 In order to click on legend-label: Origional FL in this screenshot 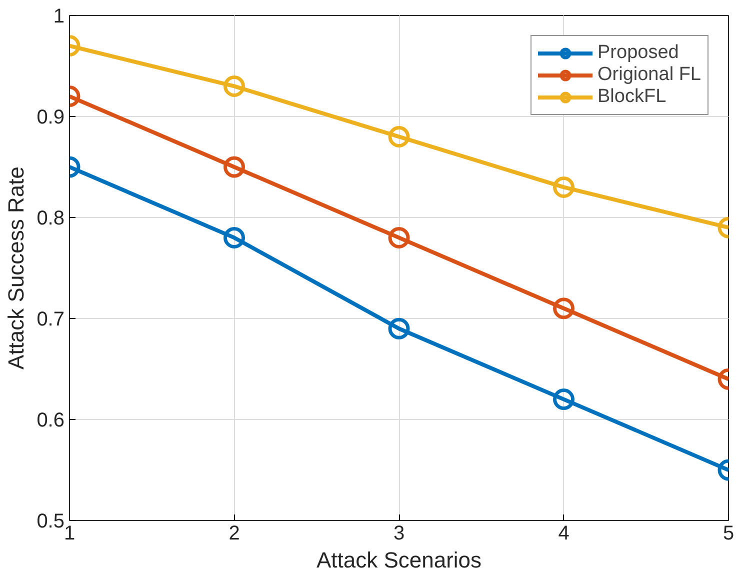, I will do `click(649, 75)`.